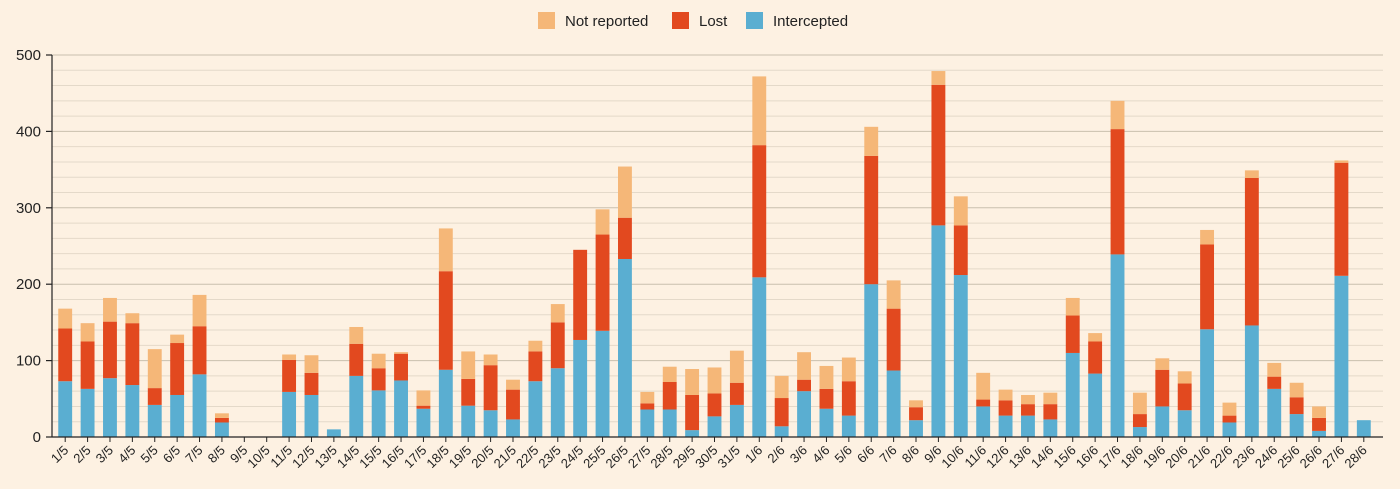 The height and width of the screenshot is (489, 1400). I want to click on x-tick-label: 7/5, so click(193, 454).